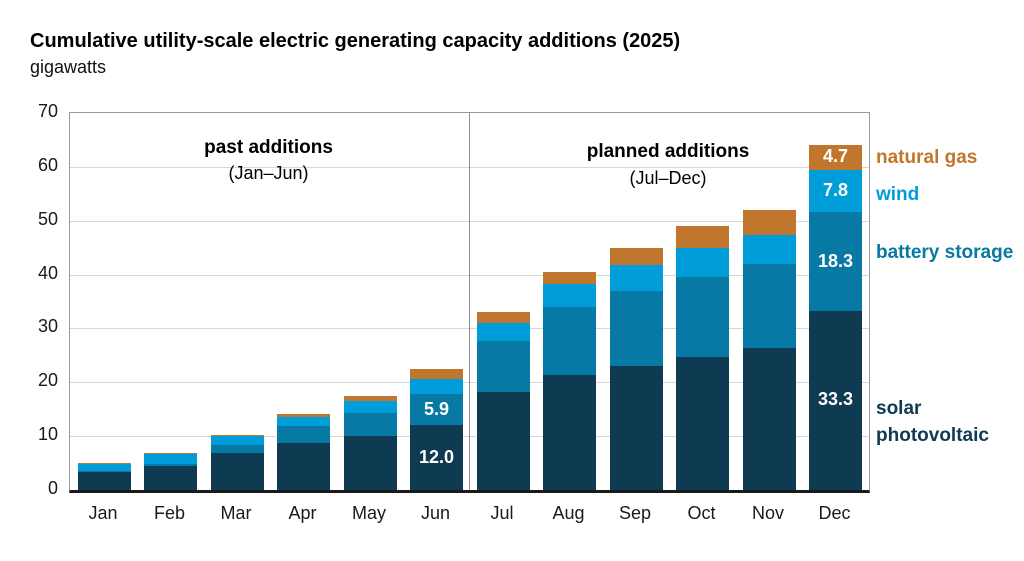 Image resolution: width=1024 pixels, height=561 pixels. I want to click on gridline-y40, so click(469, 275).